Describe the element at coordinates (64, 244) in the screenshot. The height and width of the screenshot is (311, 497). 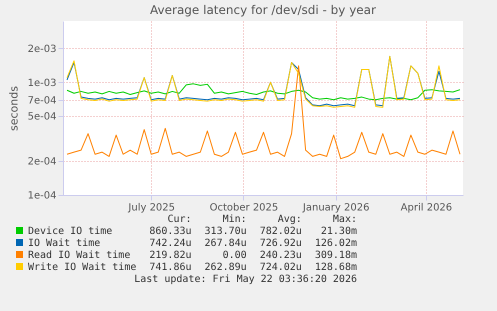
I see `legend-label: IO Wait time` at that location.